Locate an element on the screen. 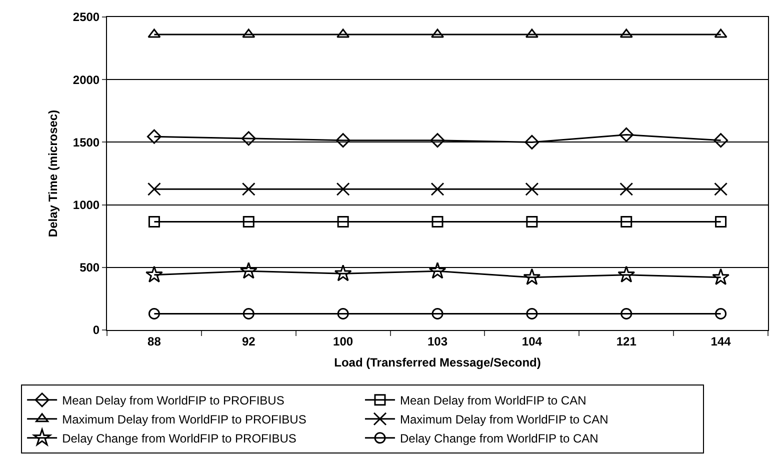  legend-label: Delay Change from WorldFIP to CAN is located at coordinates (499, 439).